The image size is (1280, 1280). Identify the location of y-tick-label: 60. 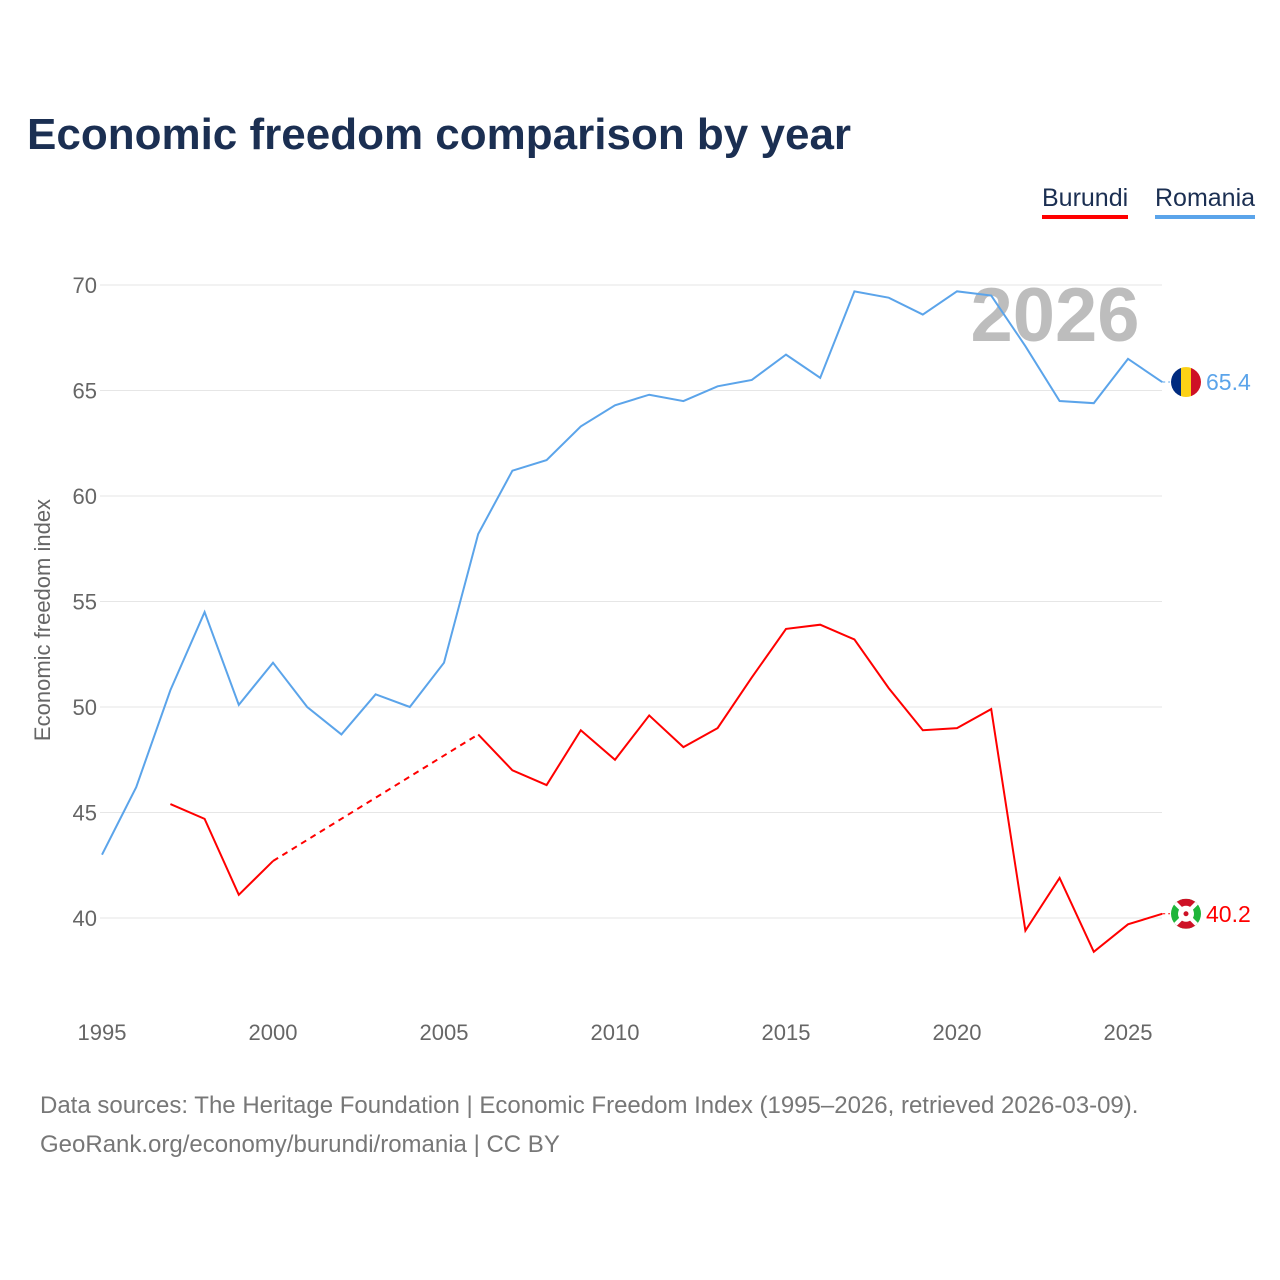
(85, 496).